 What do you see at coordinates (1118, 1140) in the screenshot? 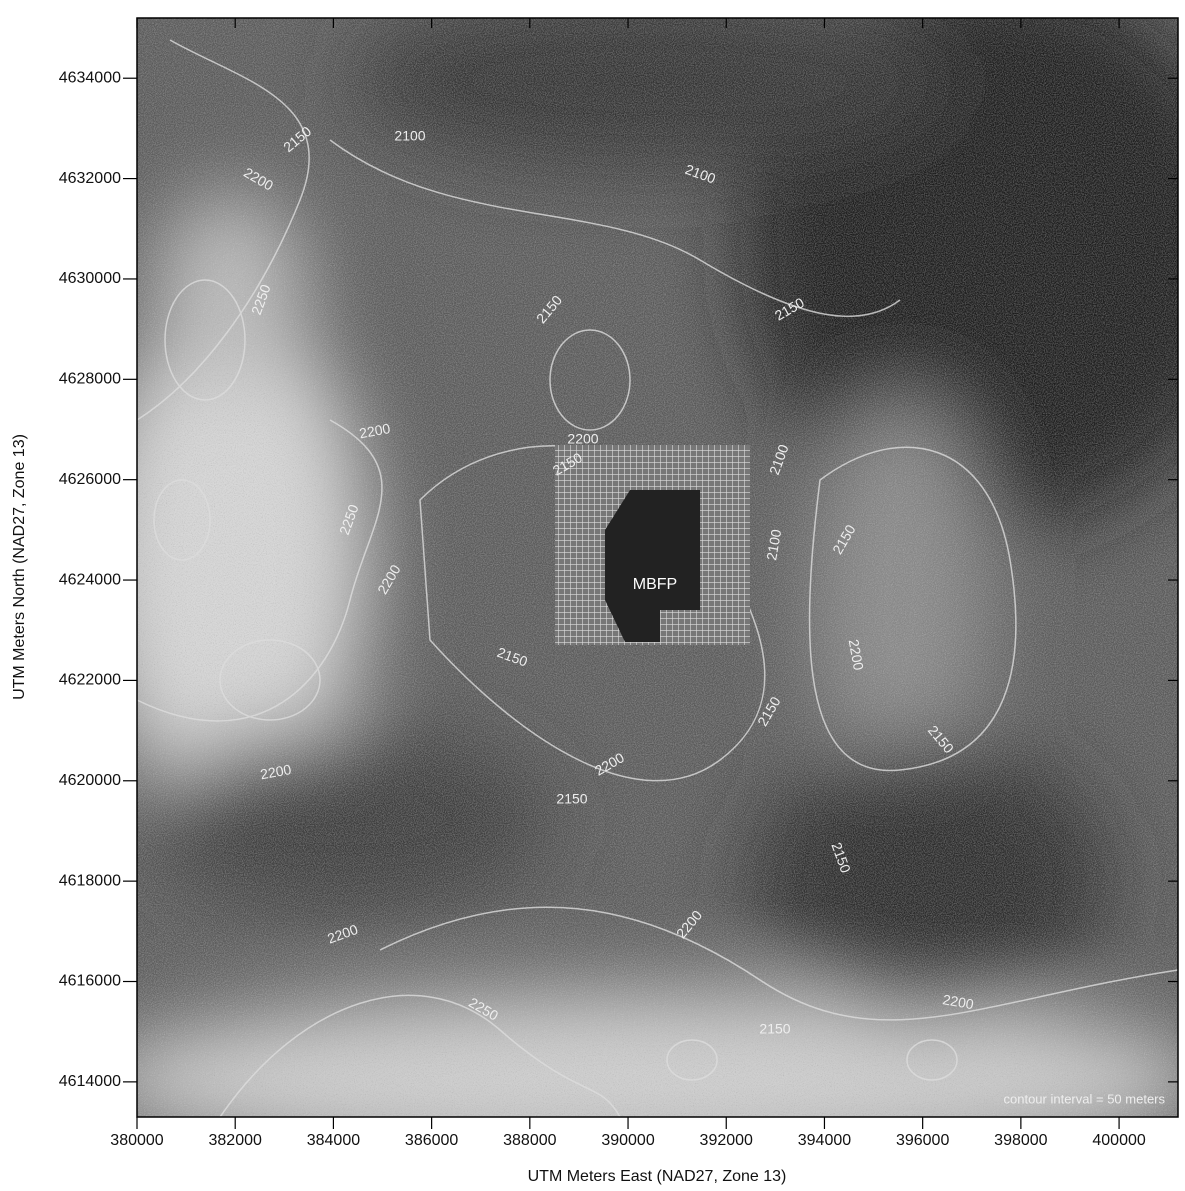
I see `x-tick-label: 400000` at bounding box center [1118, 1140].